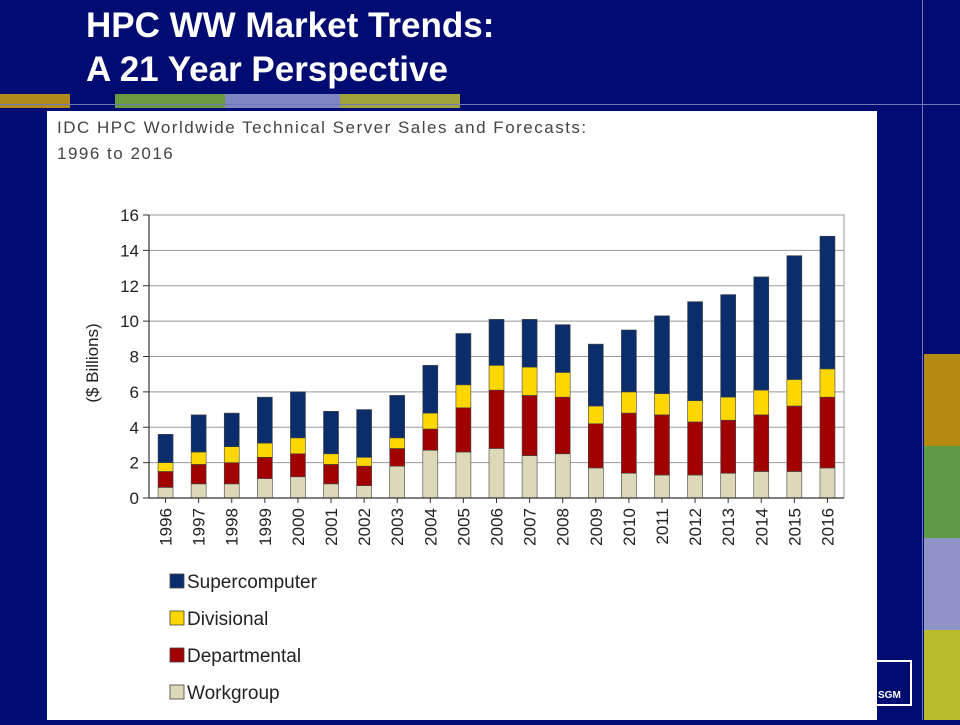  Describe the element at coordinates (827, 527) in the screenshot. I see `x-tick-label: 2016` at that location.